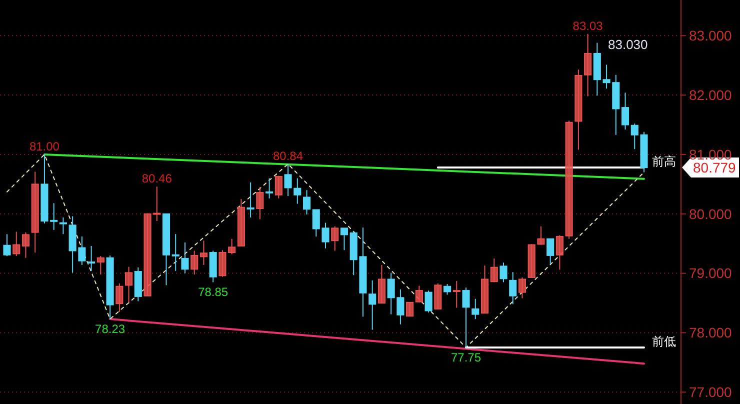  What do you see at coordinates (664, 341) in the screenshot?
I see `series-label: 前低` at bounding box center [664, 341].